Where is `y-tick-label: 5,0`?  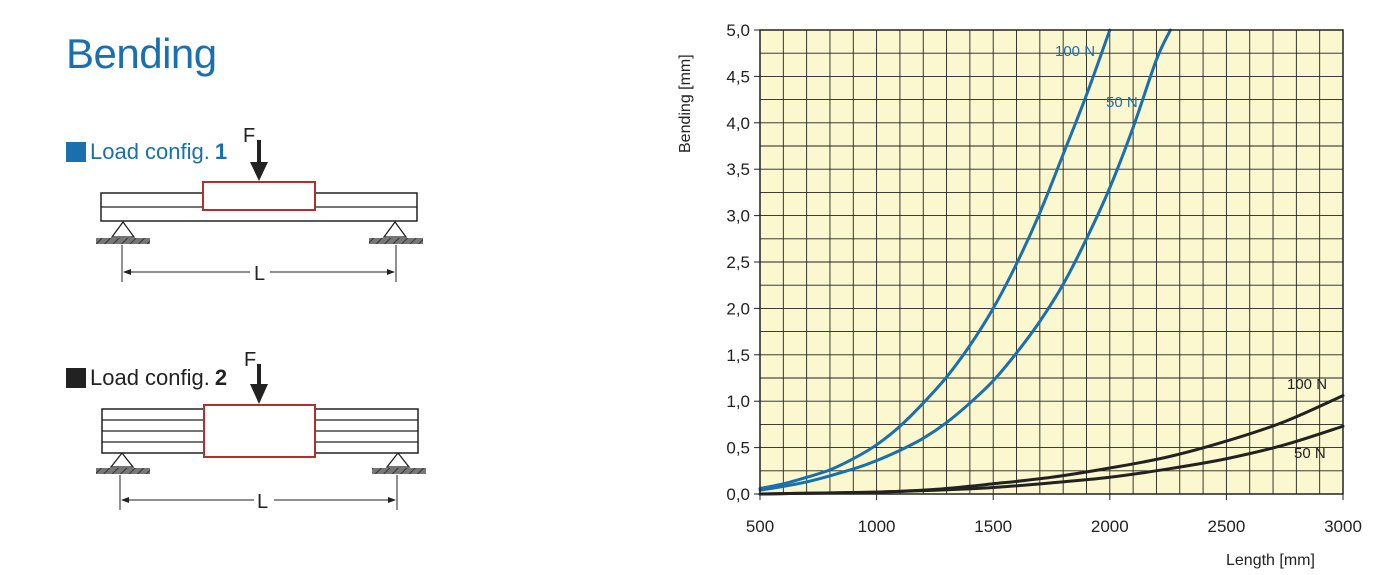
y-tick-label: 5,0 is located at coordinates (738, 30).